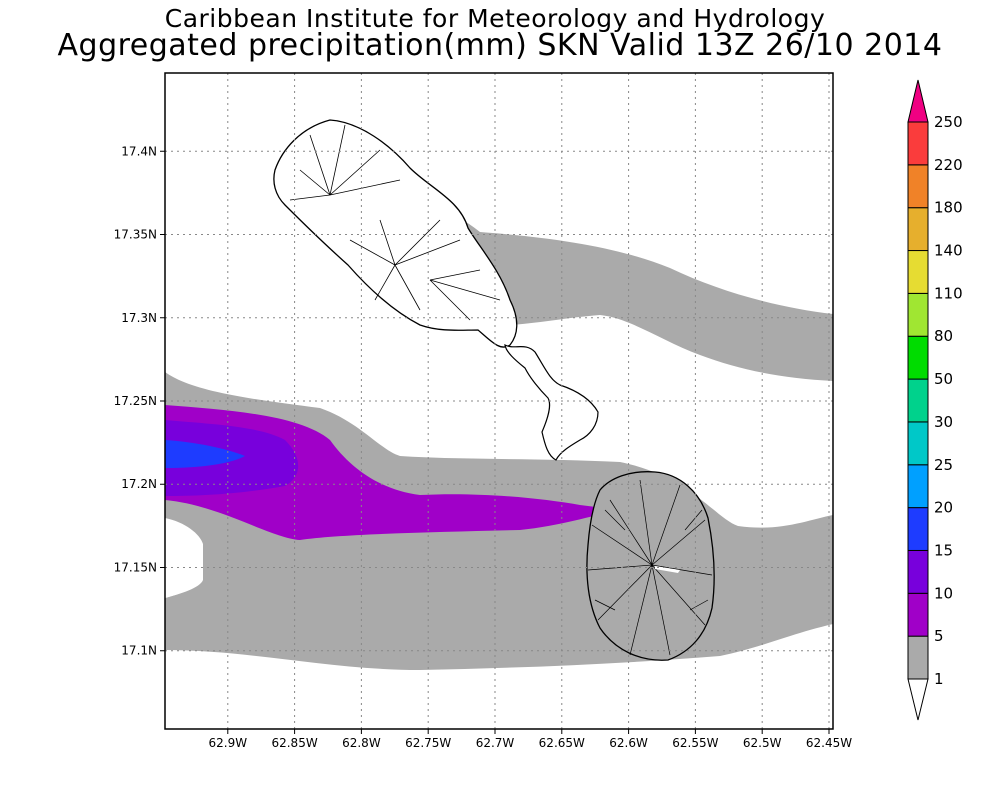 The width and height of the screenshot is (1000, 800). I want to click on colorbar-swatch-above, so click(918, 101).